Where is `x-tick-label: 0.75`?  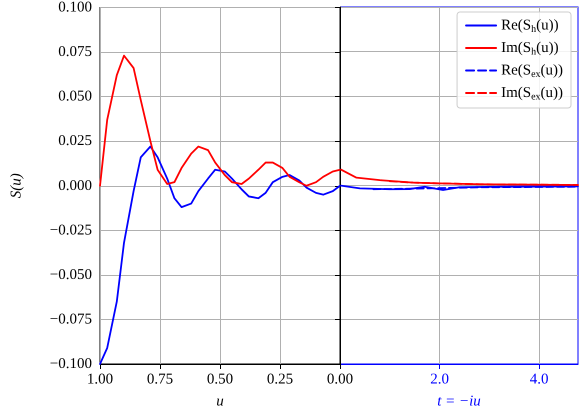 x-tick-label: 0.75 is located at coordinates (160, 380).